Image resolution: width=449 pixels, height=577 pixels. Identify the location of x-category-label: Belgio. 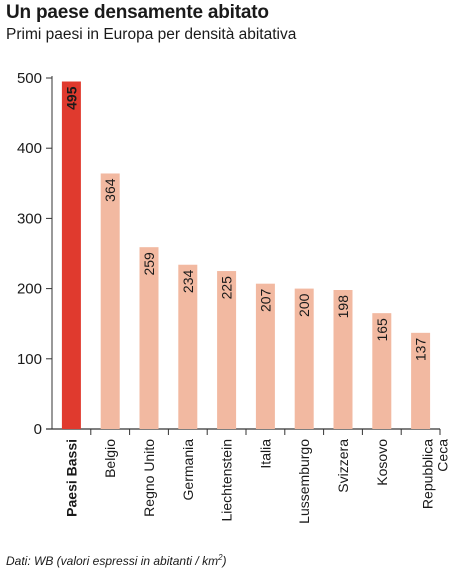
(110, 458).